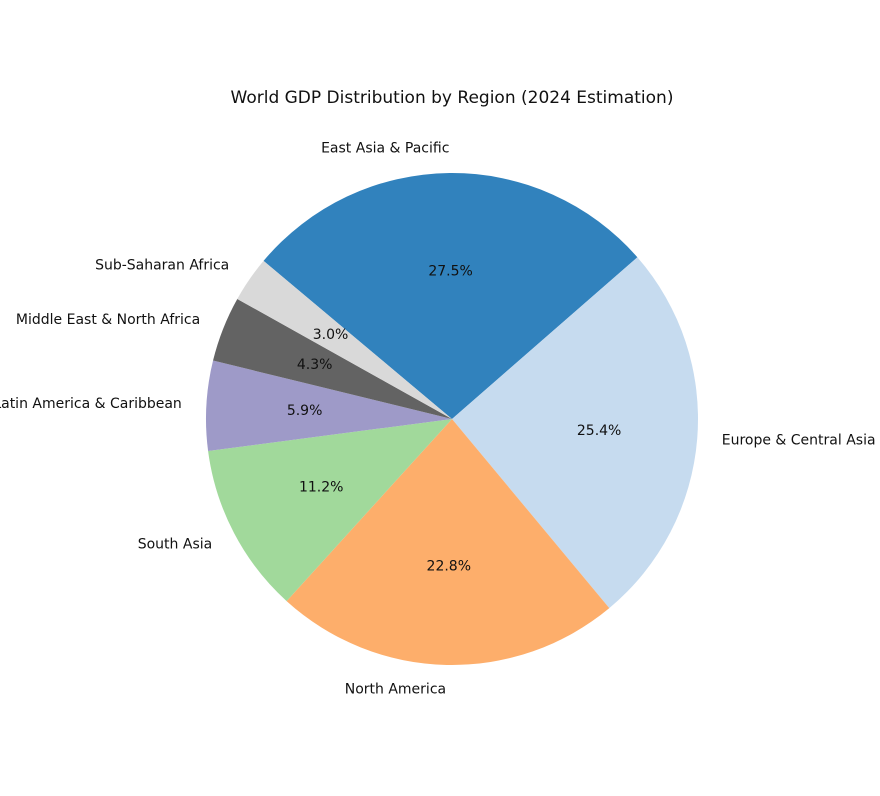 The image size is (880, 796). What do you see at coordinates (321, 487) in the screenshot?
I see `pct-label-south-asia: 11.2%` at bounding box center [321, 487].